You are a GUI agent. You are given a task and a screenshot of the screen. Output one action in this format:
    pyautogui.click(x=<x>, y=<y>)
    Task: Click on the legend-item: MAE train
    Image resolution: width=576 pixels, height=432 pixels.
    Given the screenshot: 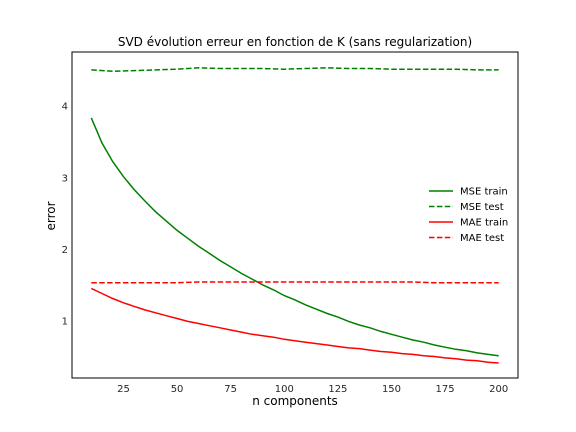 What is the action you would take?
    pyautogui.click(x=468, y=223)
    